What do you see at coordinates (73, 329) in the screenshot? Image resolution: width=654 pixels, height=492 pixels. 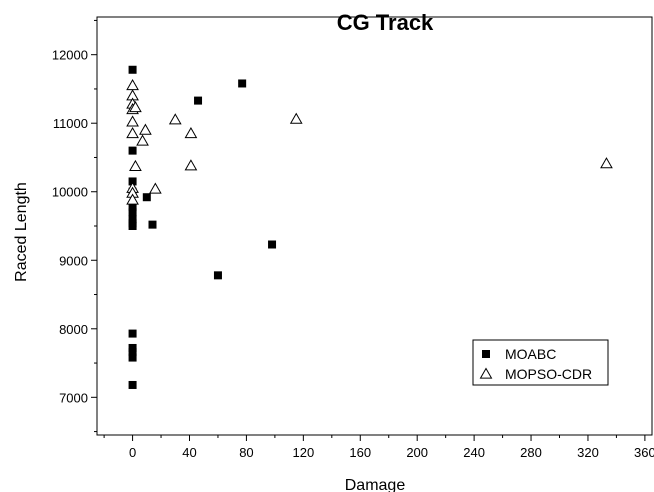 I see `y-tick-label: 8000` at bounding box center [73, 329].